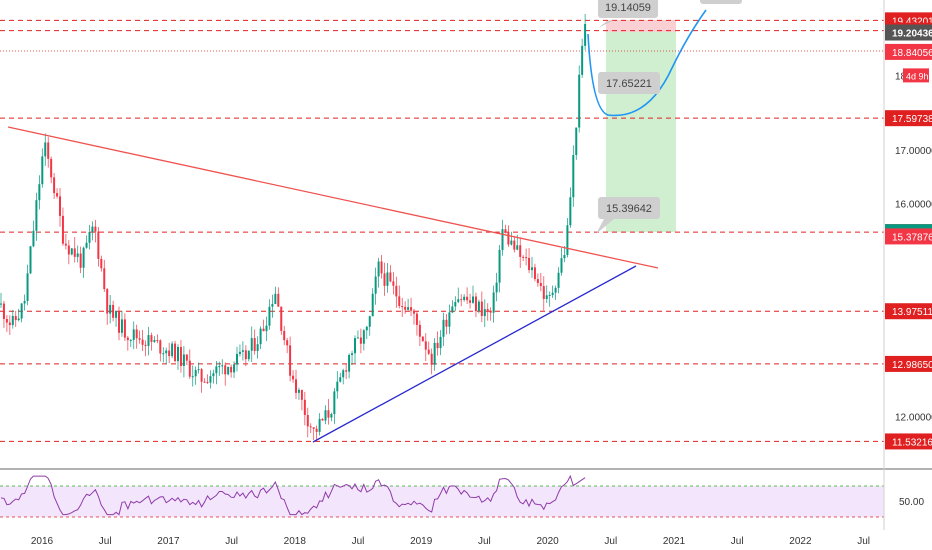 The width and height of the screenshot is (932, 550). Describe the element at coordinates (628, 14) in the screenshot. I see `callout-top: 19.14059` at that location.